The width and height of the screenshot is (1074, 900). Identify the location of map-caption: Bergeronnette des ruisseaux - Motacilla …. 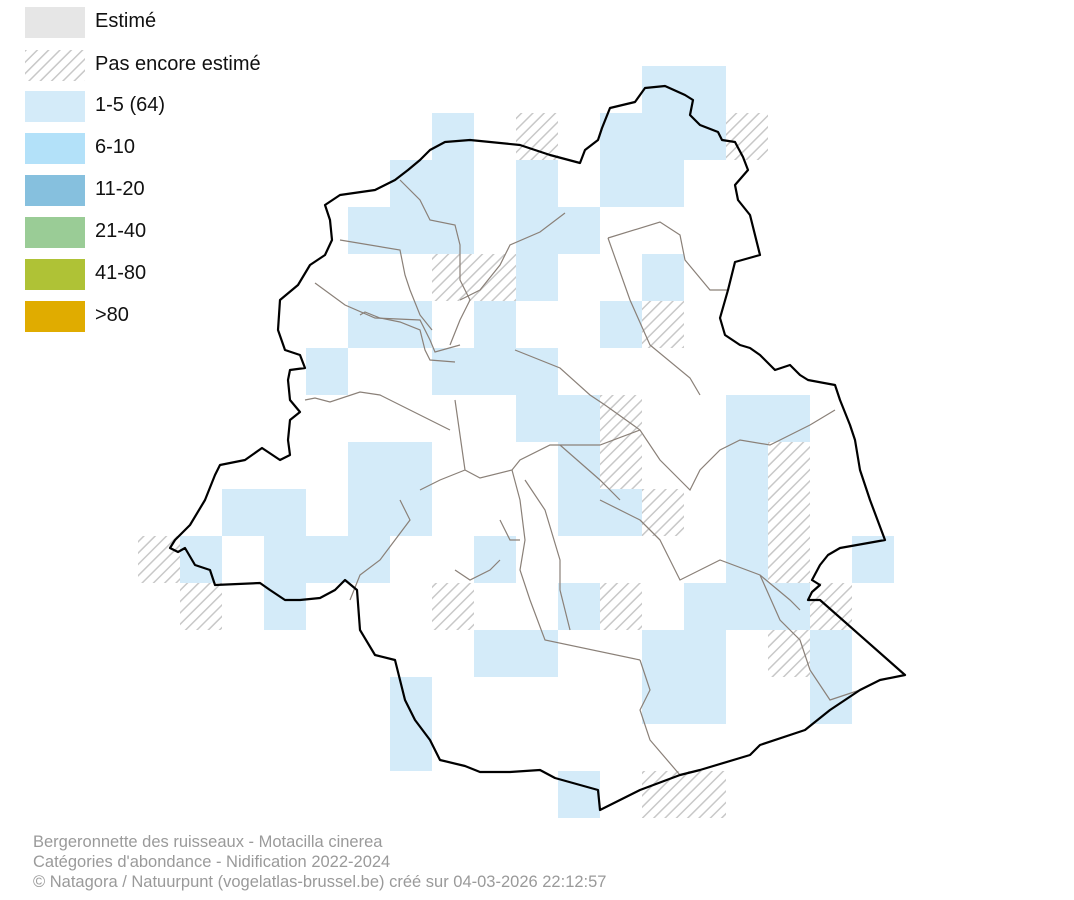
(320, 862).